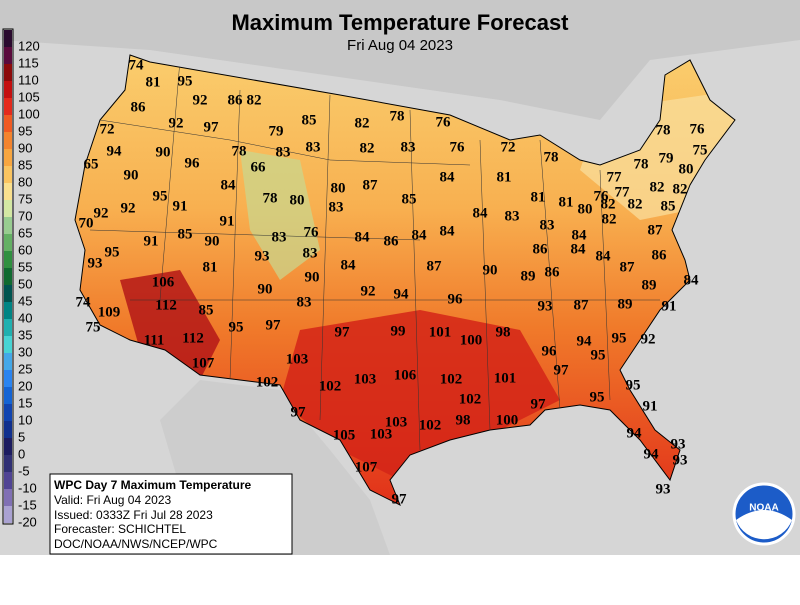  What do you see at coordinates (109, 312) in the screenshot?
I see `temperature-label: 109` at bounding box center [109, 312].